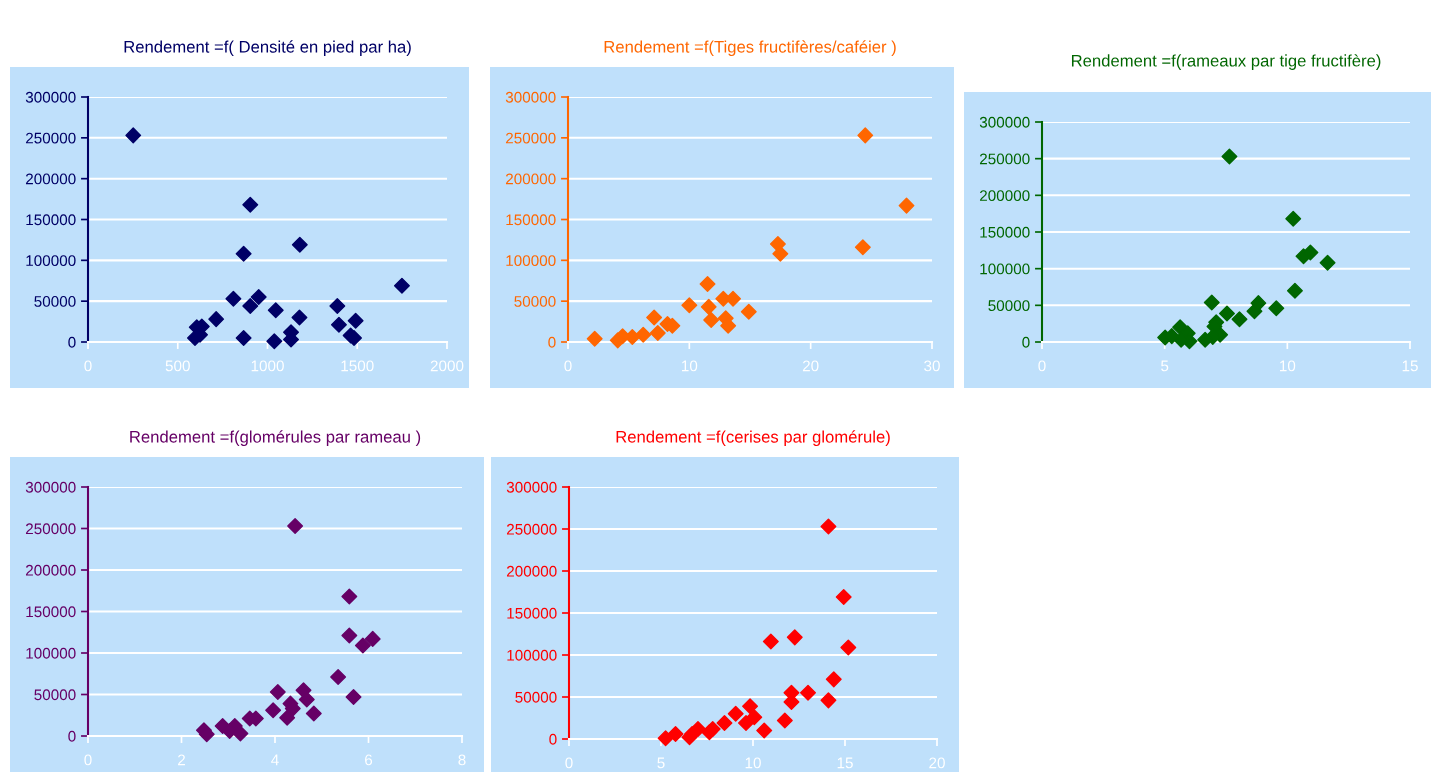 This screenshot has width=1431, height=772. Describe the element at coordinates (462, 760) in the screenshot. I see `x-tick-label: 8` at that location.